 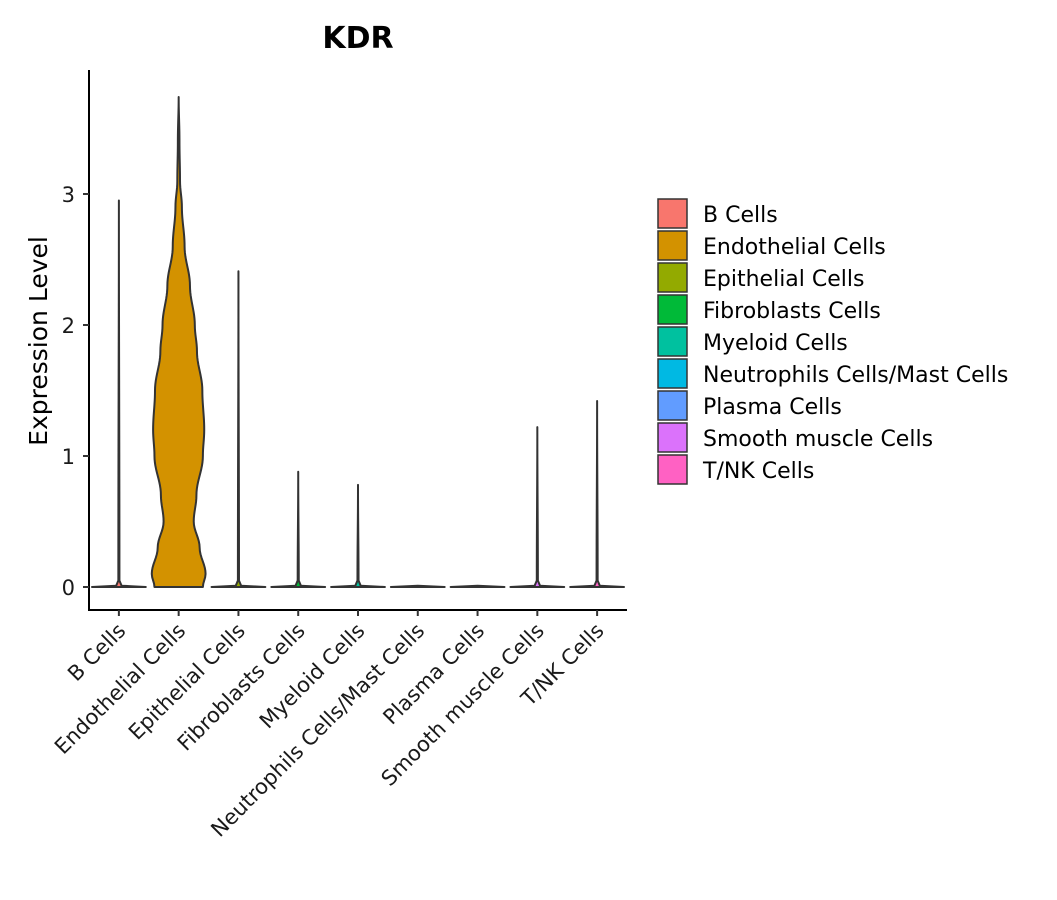 I want to click on violin-fibroblasts-cells, so click(x=298, y=529).